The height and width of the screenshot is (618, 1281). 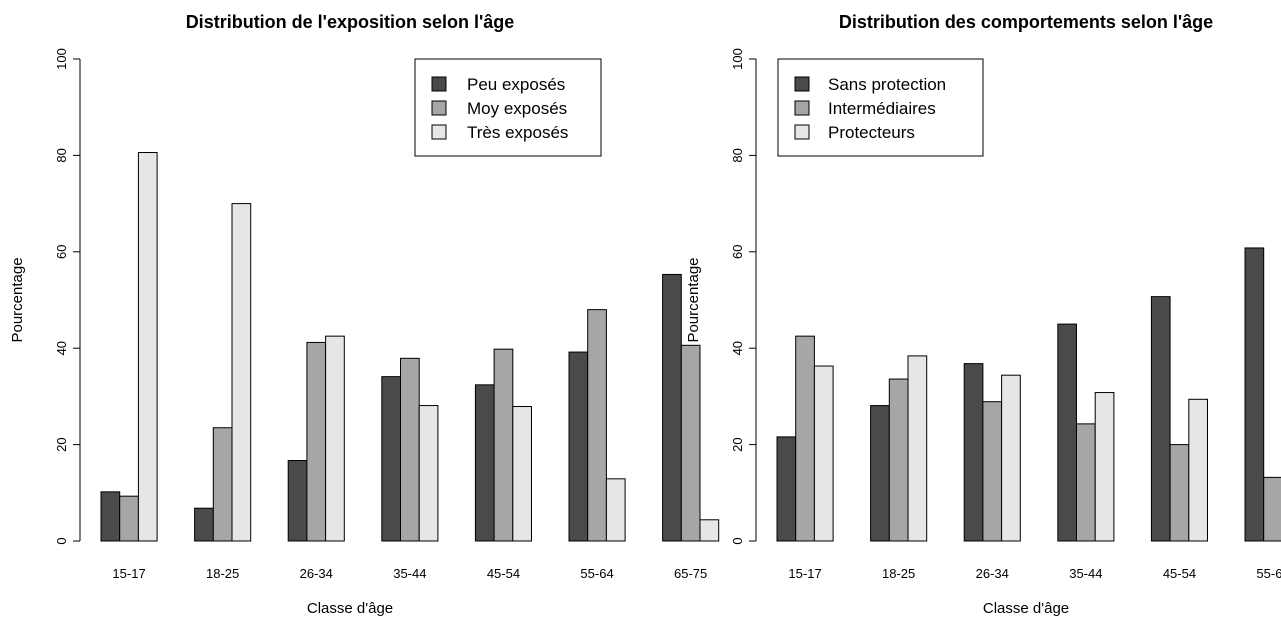 What do you see at coordinates (517, 108) in the screenshot?
I see `legend-label: Moy exposés` at bounding box center [517, 108].